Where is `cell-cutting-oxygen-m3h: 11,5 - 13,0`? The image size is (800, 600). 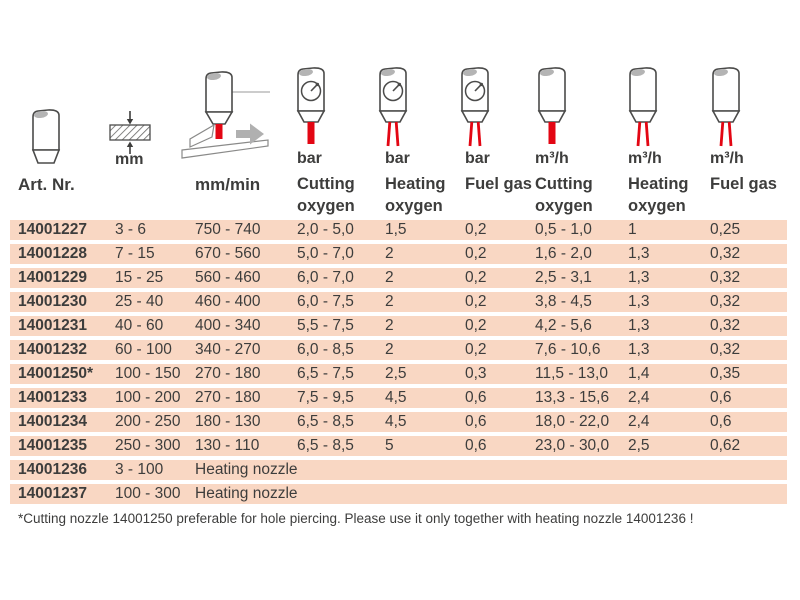
cell-cutting-oxygen-m3h: 11,5 - 13,0 is located at coordinates (571, 373).